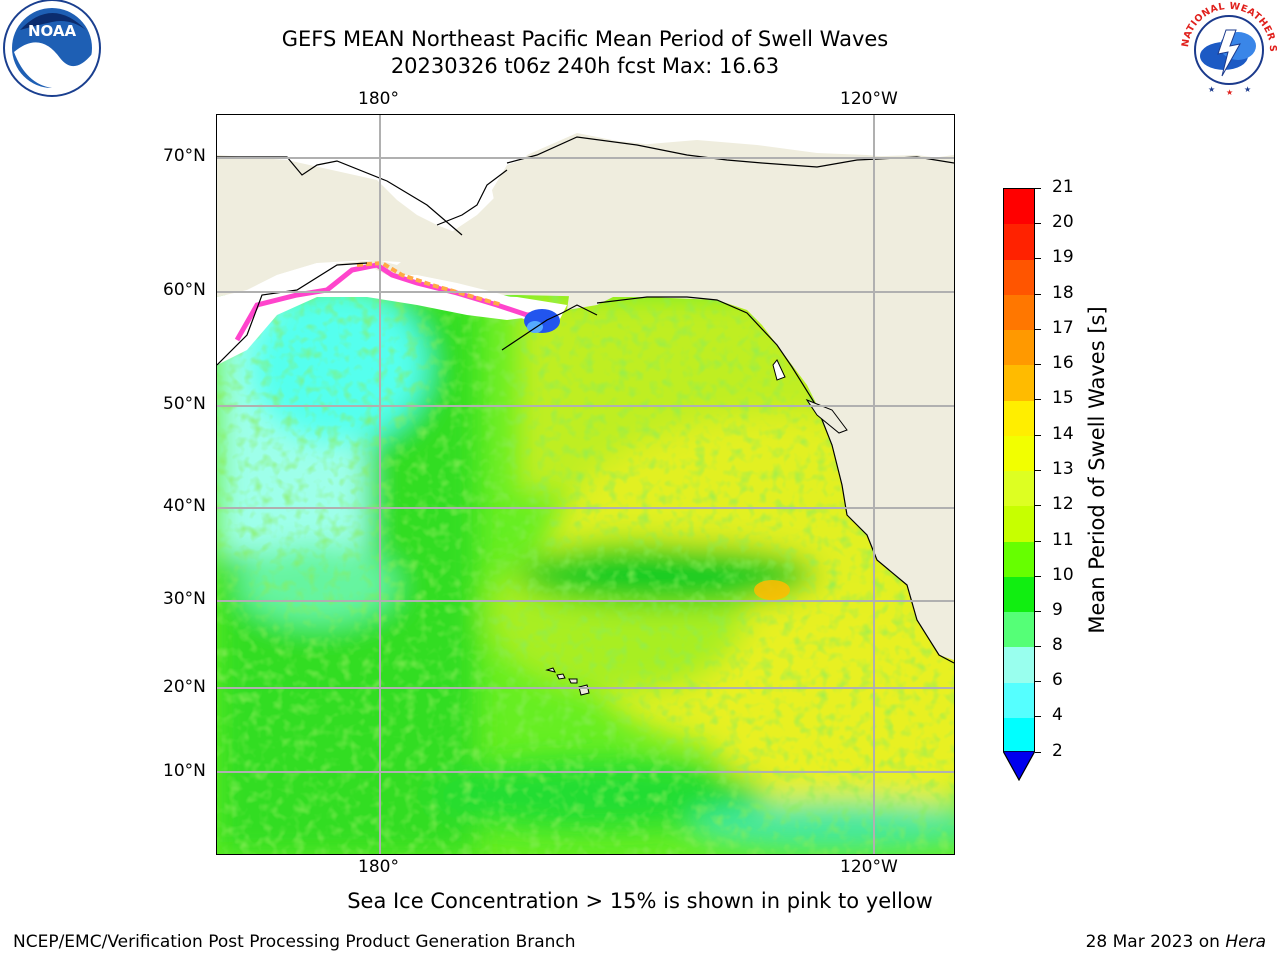 This screenshot has width=1280, height=960. Describe the element at coordinates (52, 50) in the screenshot. I see `noaa-logo: NOAA` at that location.